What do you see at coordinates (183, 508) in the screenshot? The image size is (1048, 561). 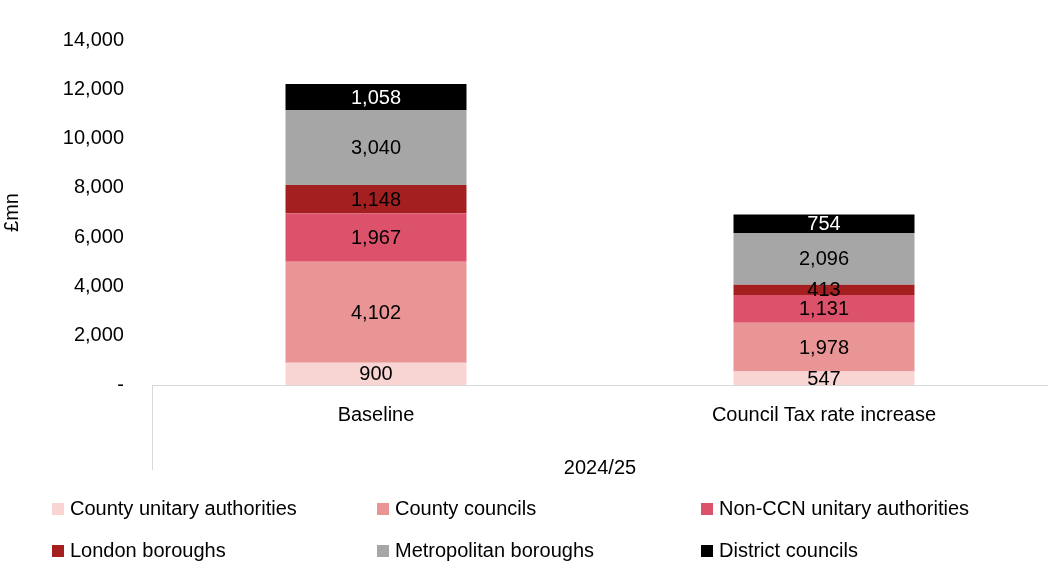 I see `legend-label: County unitary authorities` at bounding box center [183, 508].